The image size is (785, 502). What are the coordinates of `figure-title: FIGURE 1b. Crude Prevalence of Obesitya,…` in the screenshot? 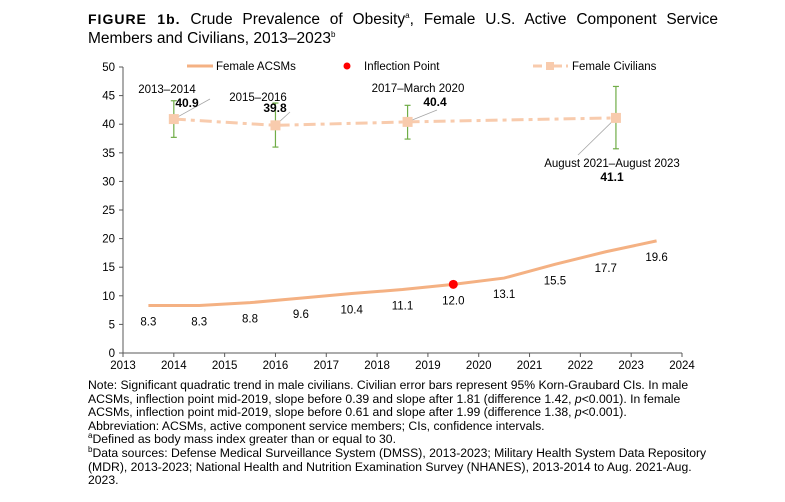 It's located at (403, 29).